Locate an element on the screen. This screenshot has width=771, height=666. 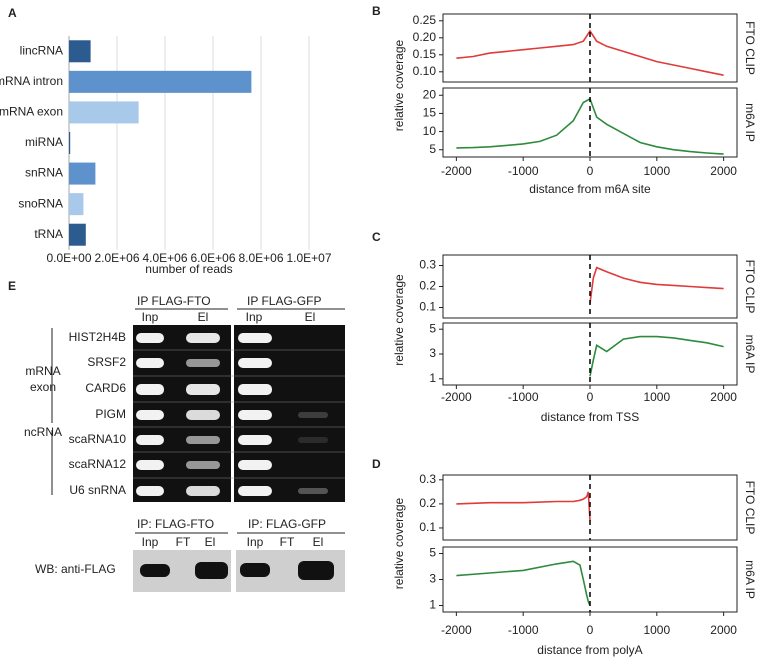
wb-label: WB: anti-FLAG is located at coordinates (75, 569).